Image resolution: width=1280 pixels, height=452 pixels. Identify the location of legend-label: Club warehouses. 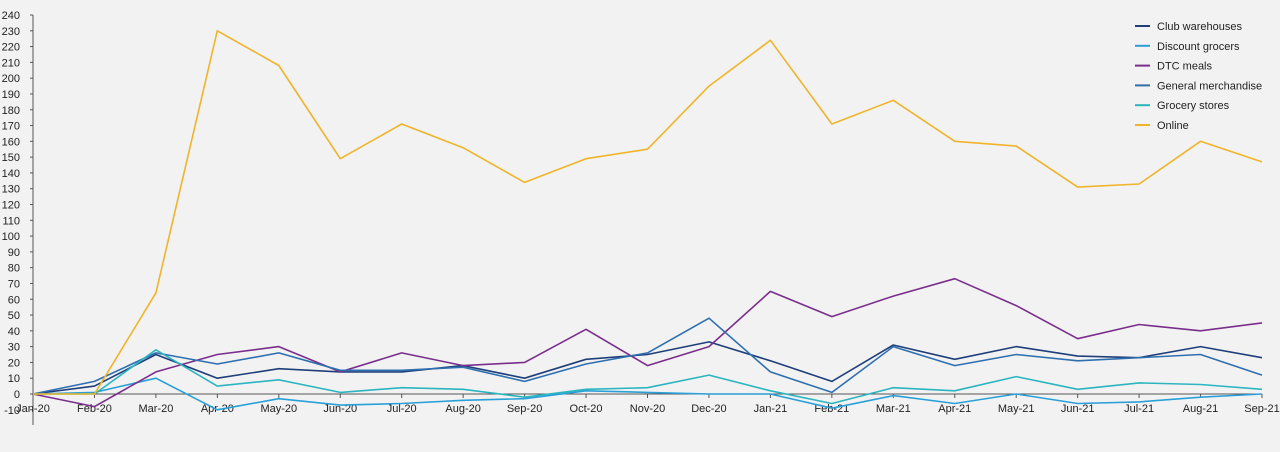
(1199, 27).